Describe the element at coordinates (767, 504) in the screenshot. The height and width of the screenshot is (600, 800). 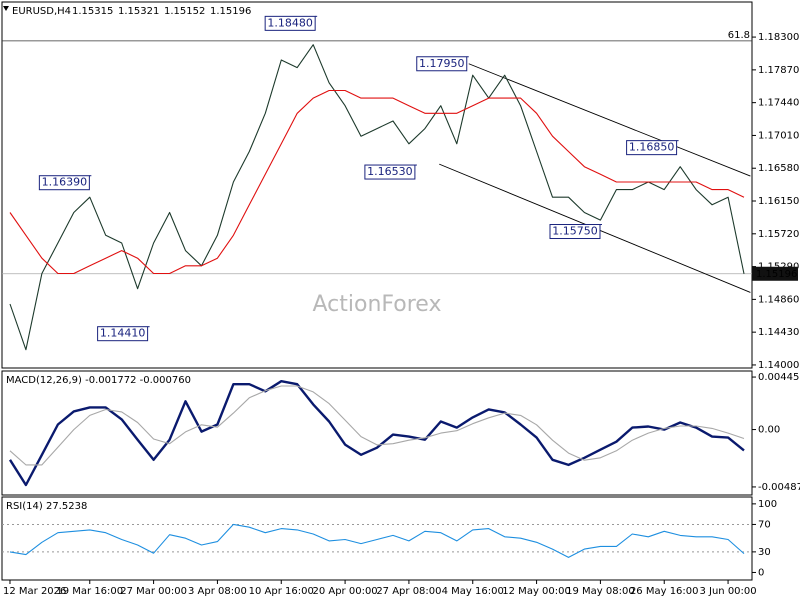
I see `y-tick-label: 100` at that location.